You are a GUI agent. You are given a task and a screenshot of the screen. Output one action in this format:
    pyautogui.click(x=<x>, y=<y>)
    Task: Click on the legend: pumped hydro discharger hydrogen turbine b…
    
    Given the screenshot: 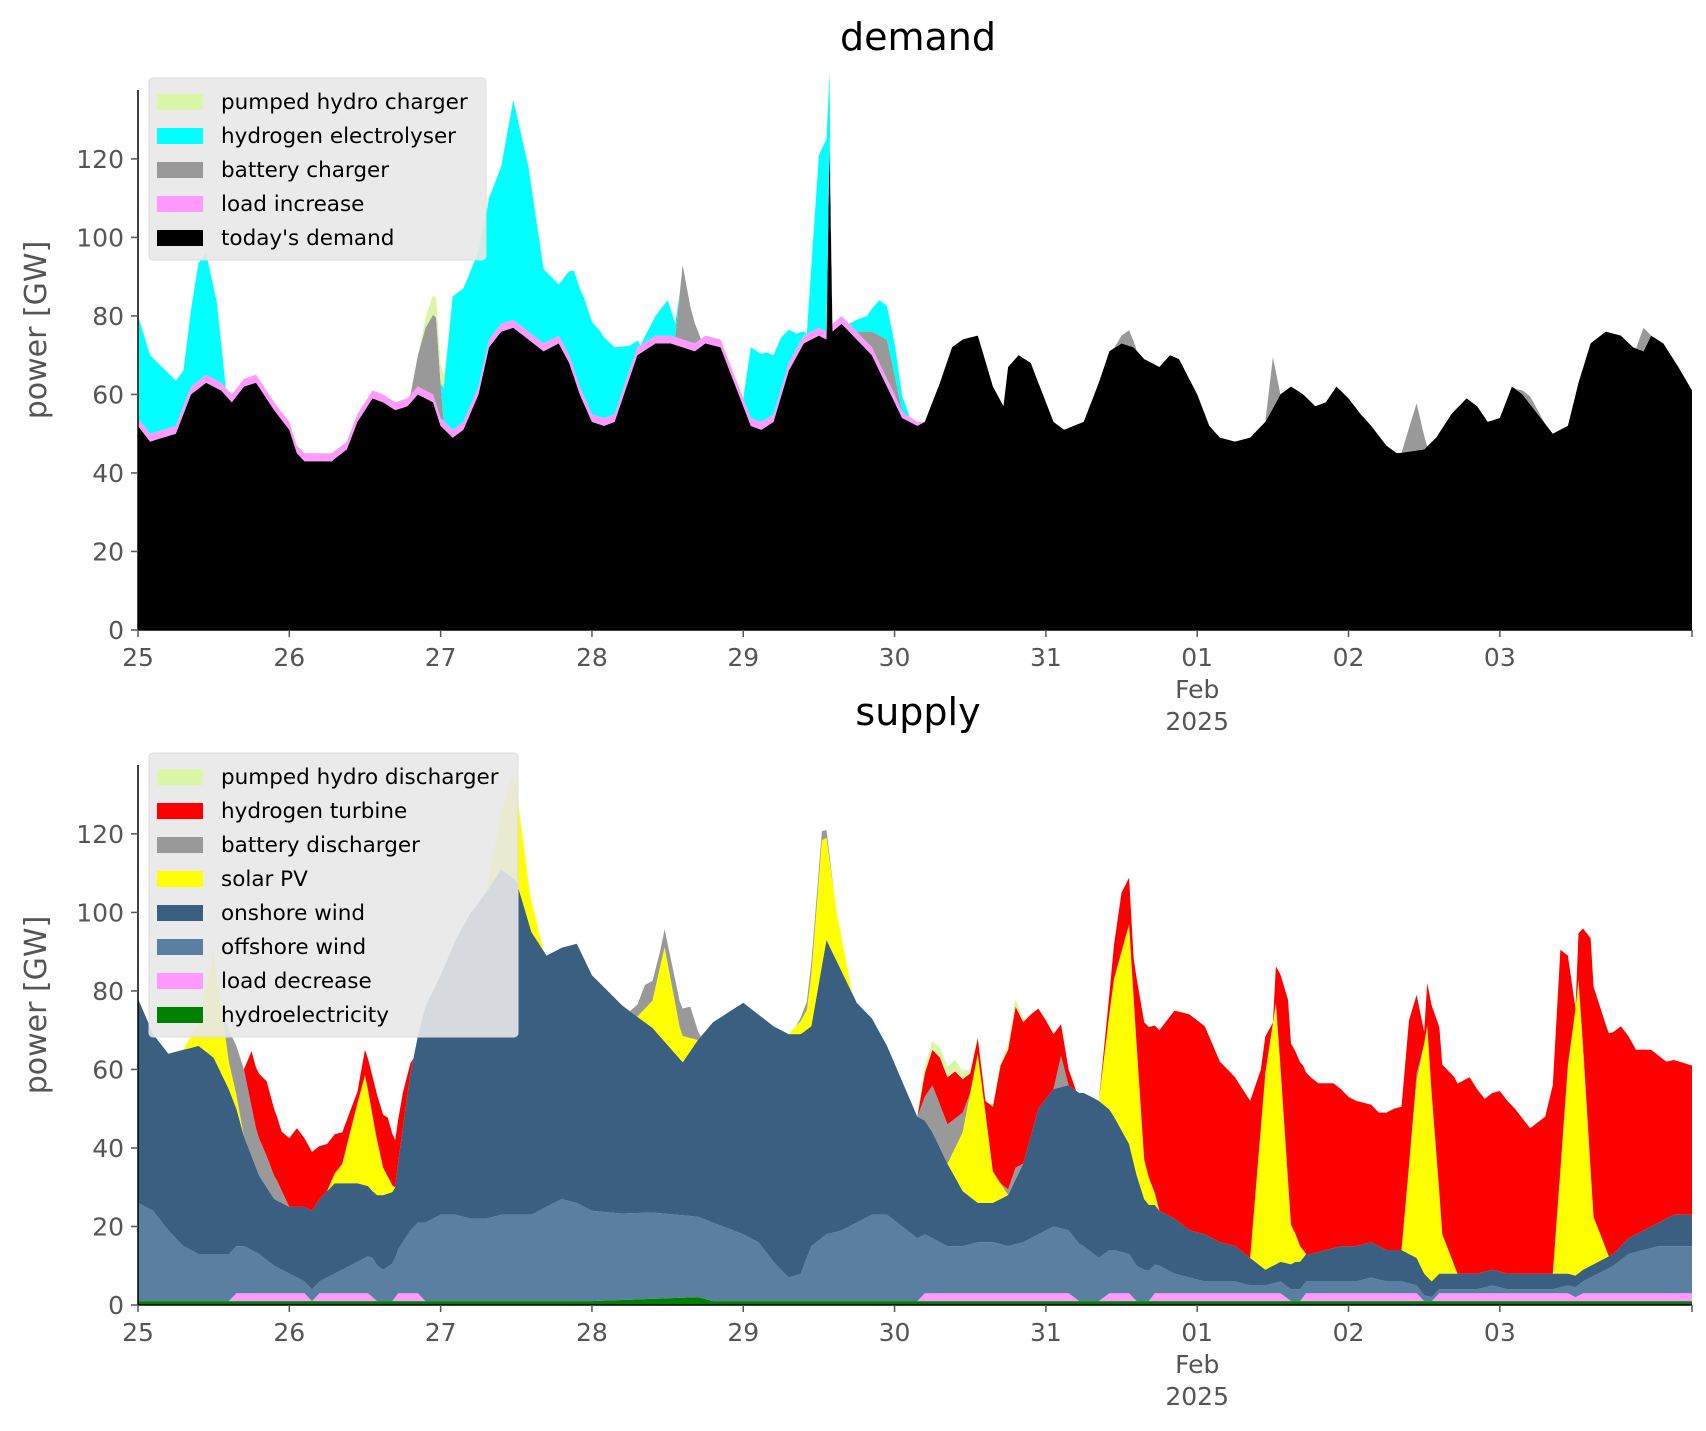 What is the action you would take?
    pyautogui.click(x=333, y=895)
    